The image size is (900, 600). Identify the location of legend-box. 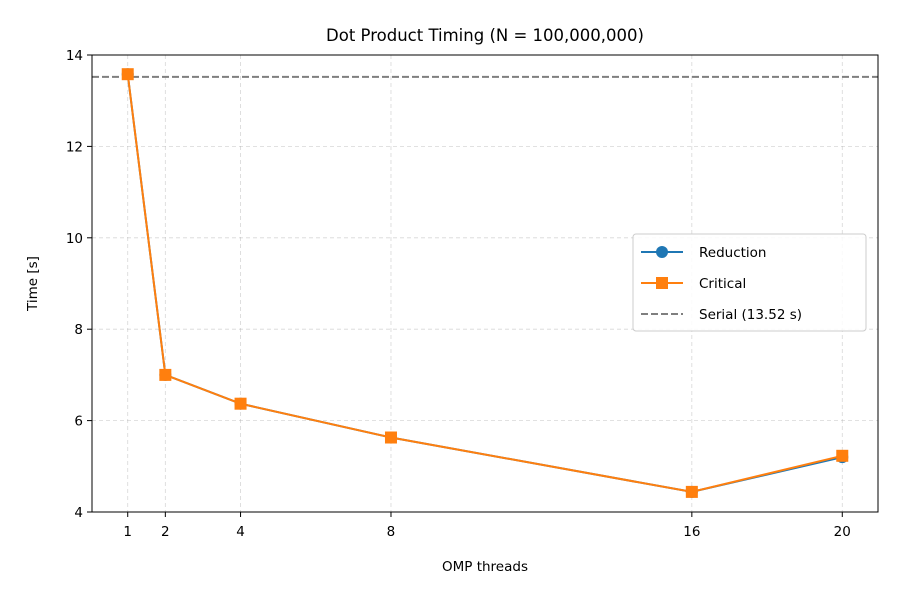
(749, 282).